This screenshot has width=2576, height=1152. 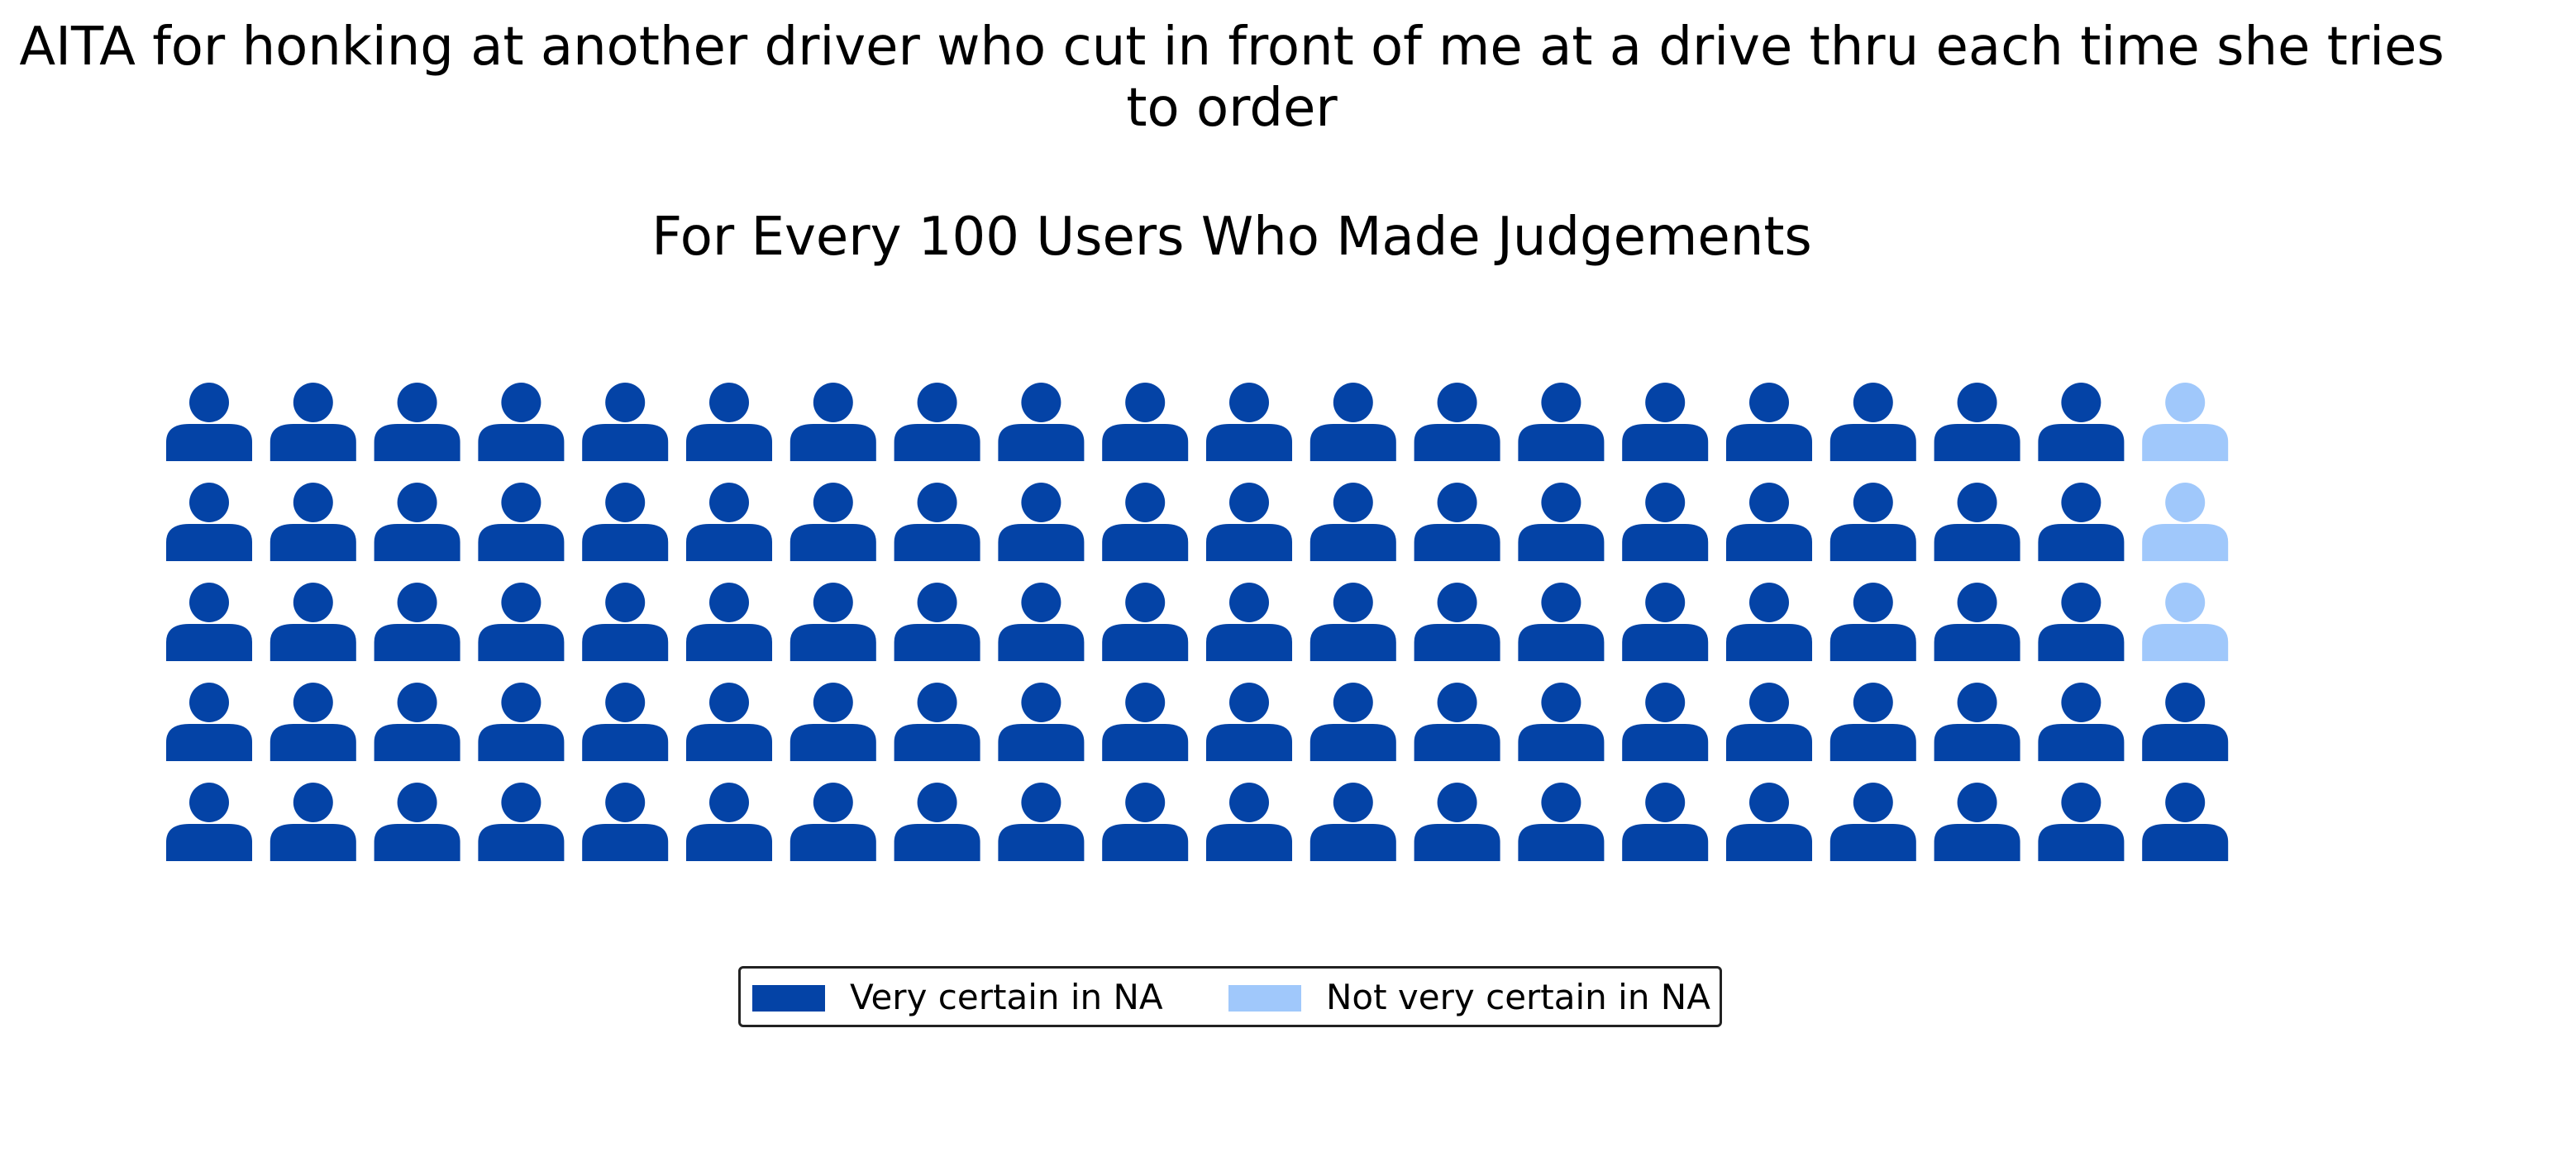 I want to click on legend-swatch-not-very-certain, so click(x=1264, y=999).